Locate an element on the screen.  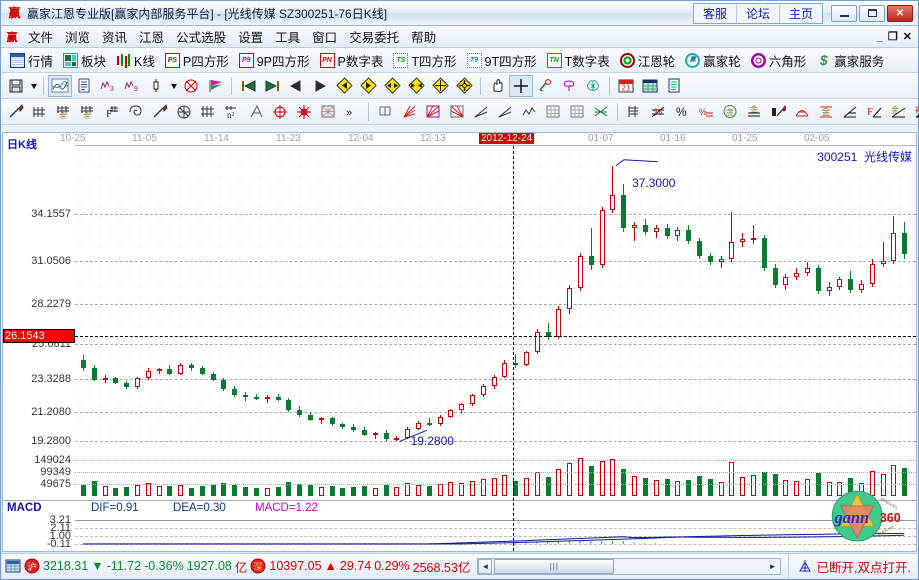
menu-item-tools: 工具 is located at coordinates (288, 38).